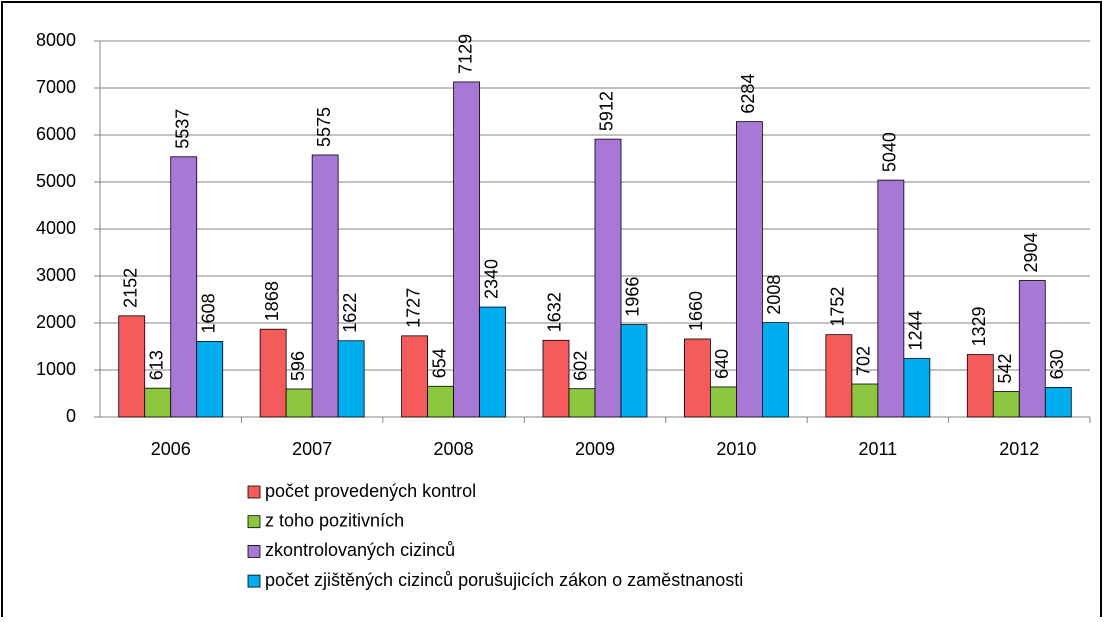 The width and height of the screenshot is (1104, 622). What do you see at coordinates (595, 449) in the screenshot?
I see `x-tick-label: 2009` at bounding box center [595, 449].